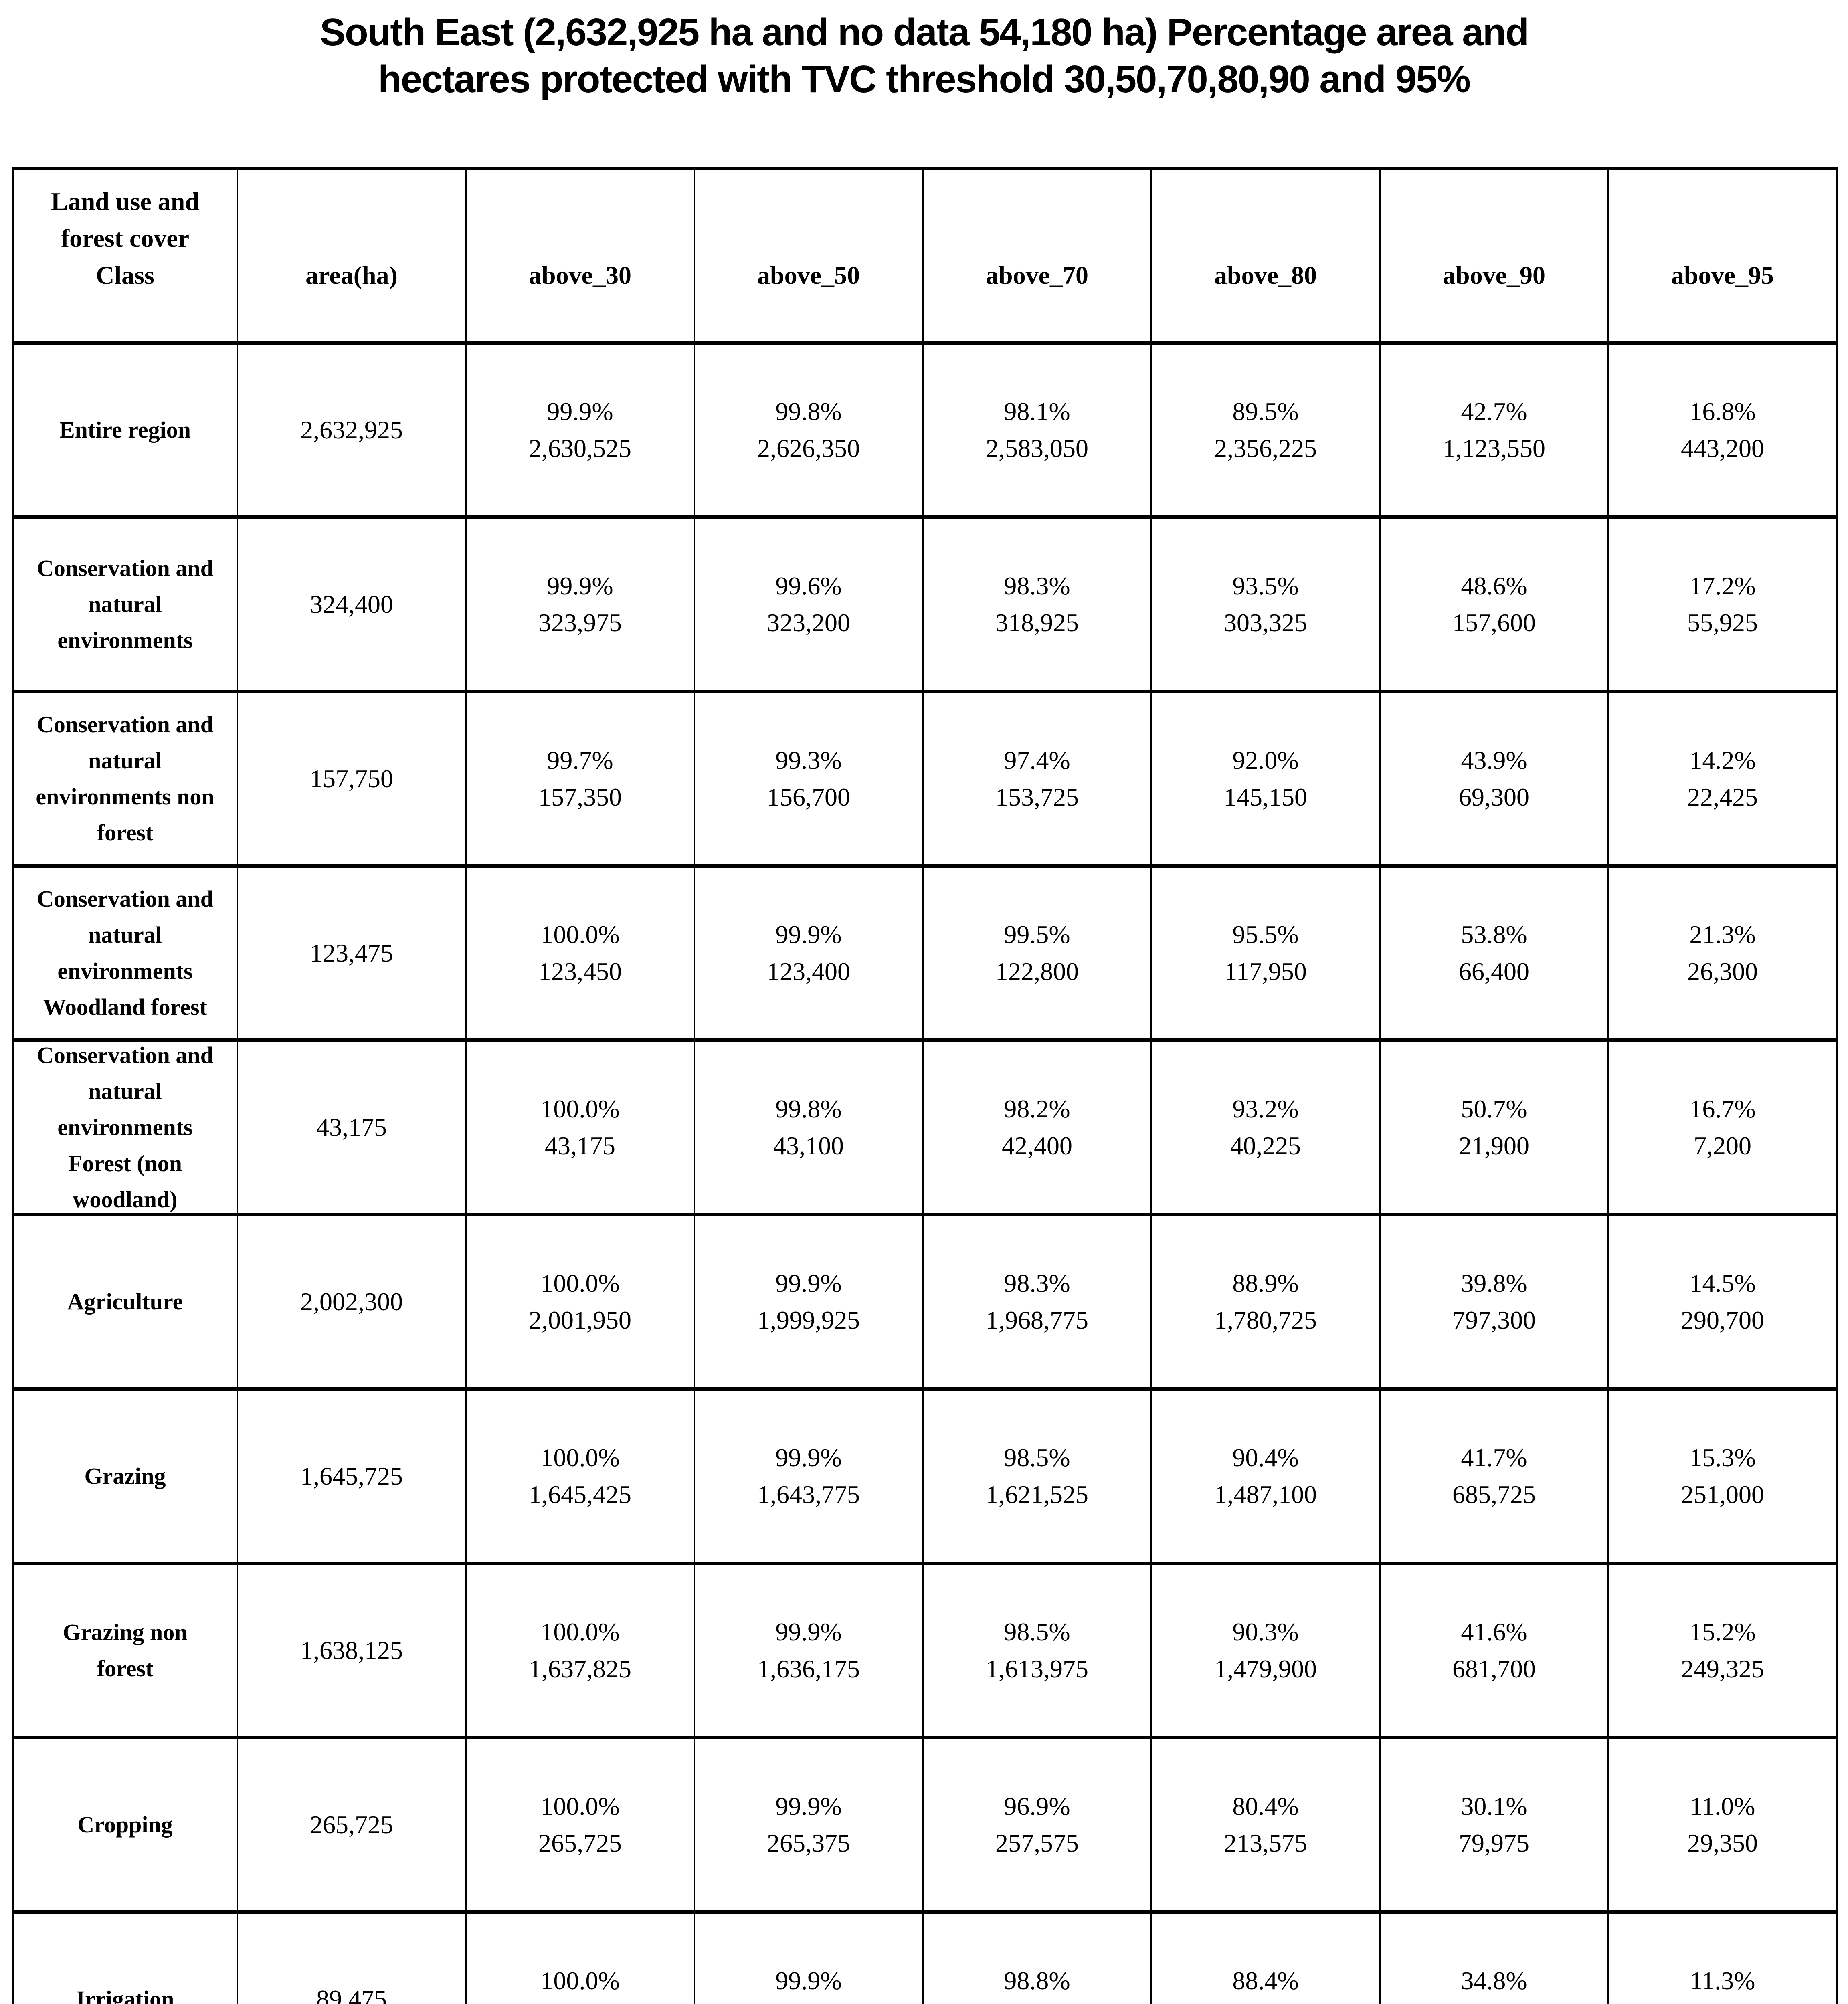 The height and width of the screenshot is (2004, 1848). Describe the element at coordinates (1037, 972) in the screenshot. I see `hectares-value: 122,800` at that location.